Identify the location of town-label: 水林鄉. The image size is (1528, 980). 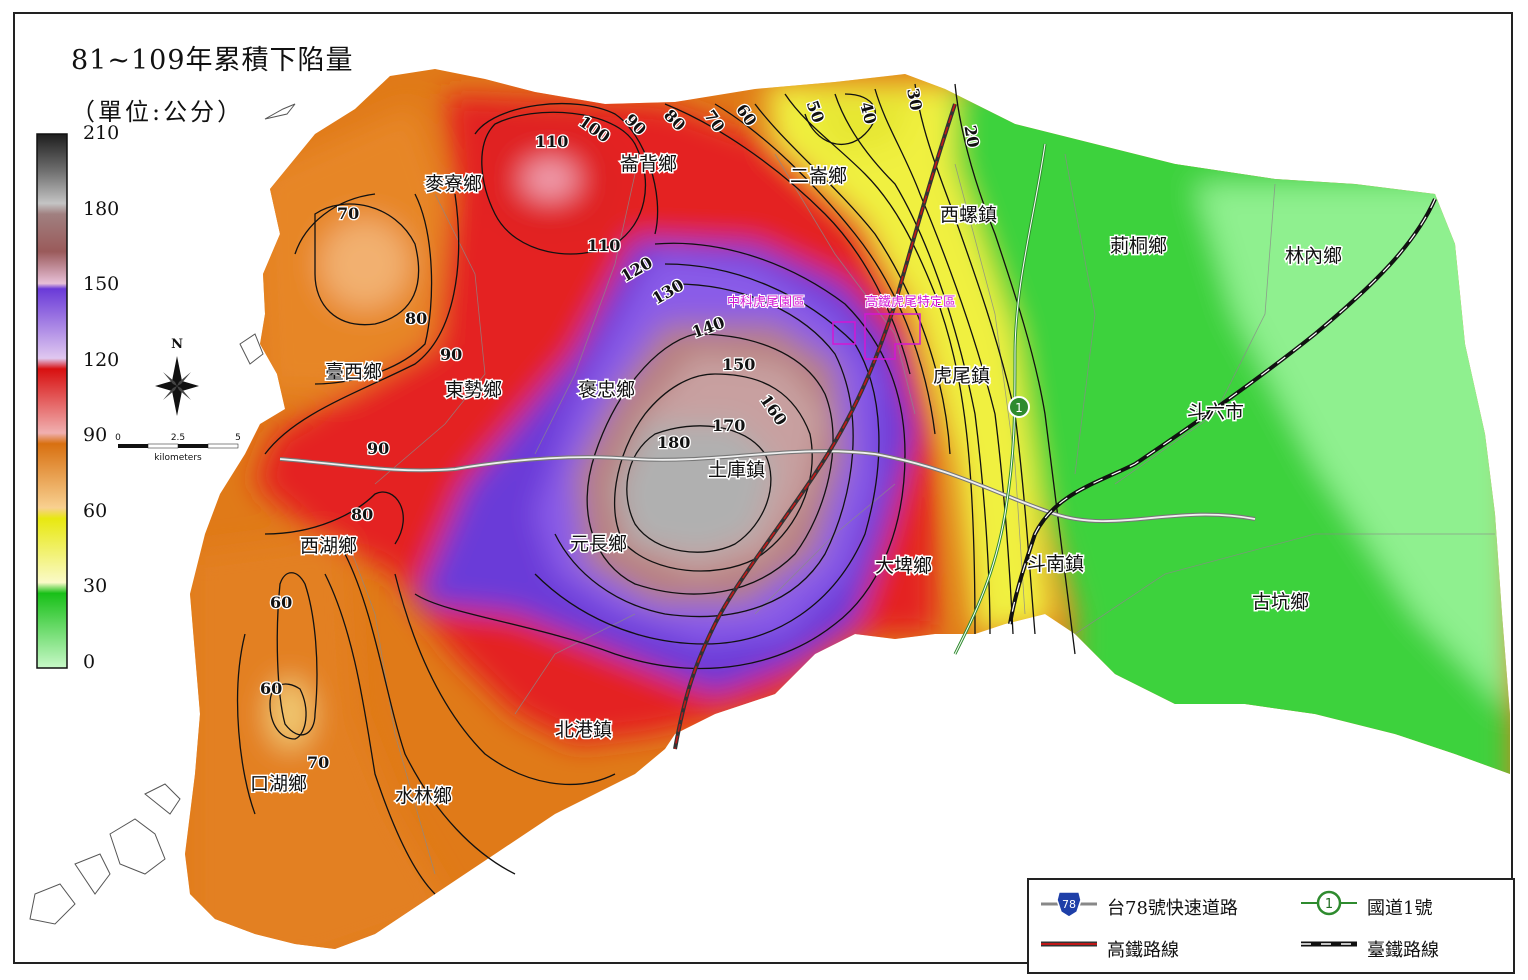
(423, 796).